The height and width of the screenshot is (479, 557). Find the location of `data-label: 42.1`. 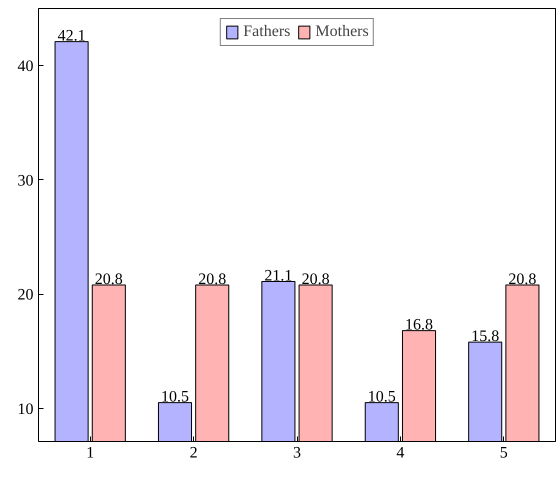

data-label: 42.1 is located at coordinates (72, 36).